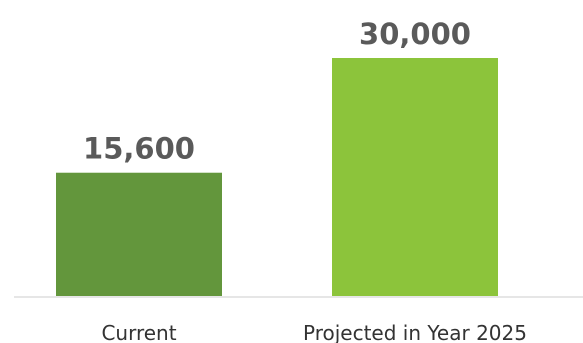 This screenshot has height=343, width=583. What do you see at coordinates (415, 332) in the screenshot?
I see `category-label-2: Projected in Year 2025` at bounding box center [415, 332].